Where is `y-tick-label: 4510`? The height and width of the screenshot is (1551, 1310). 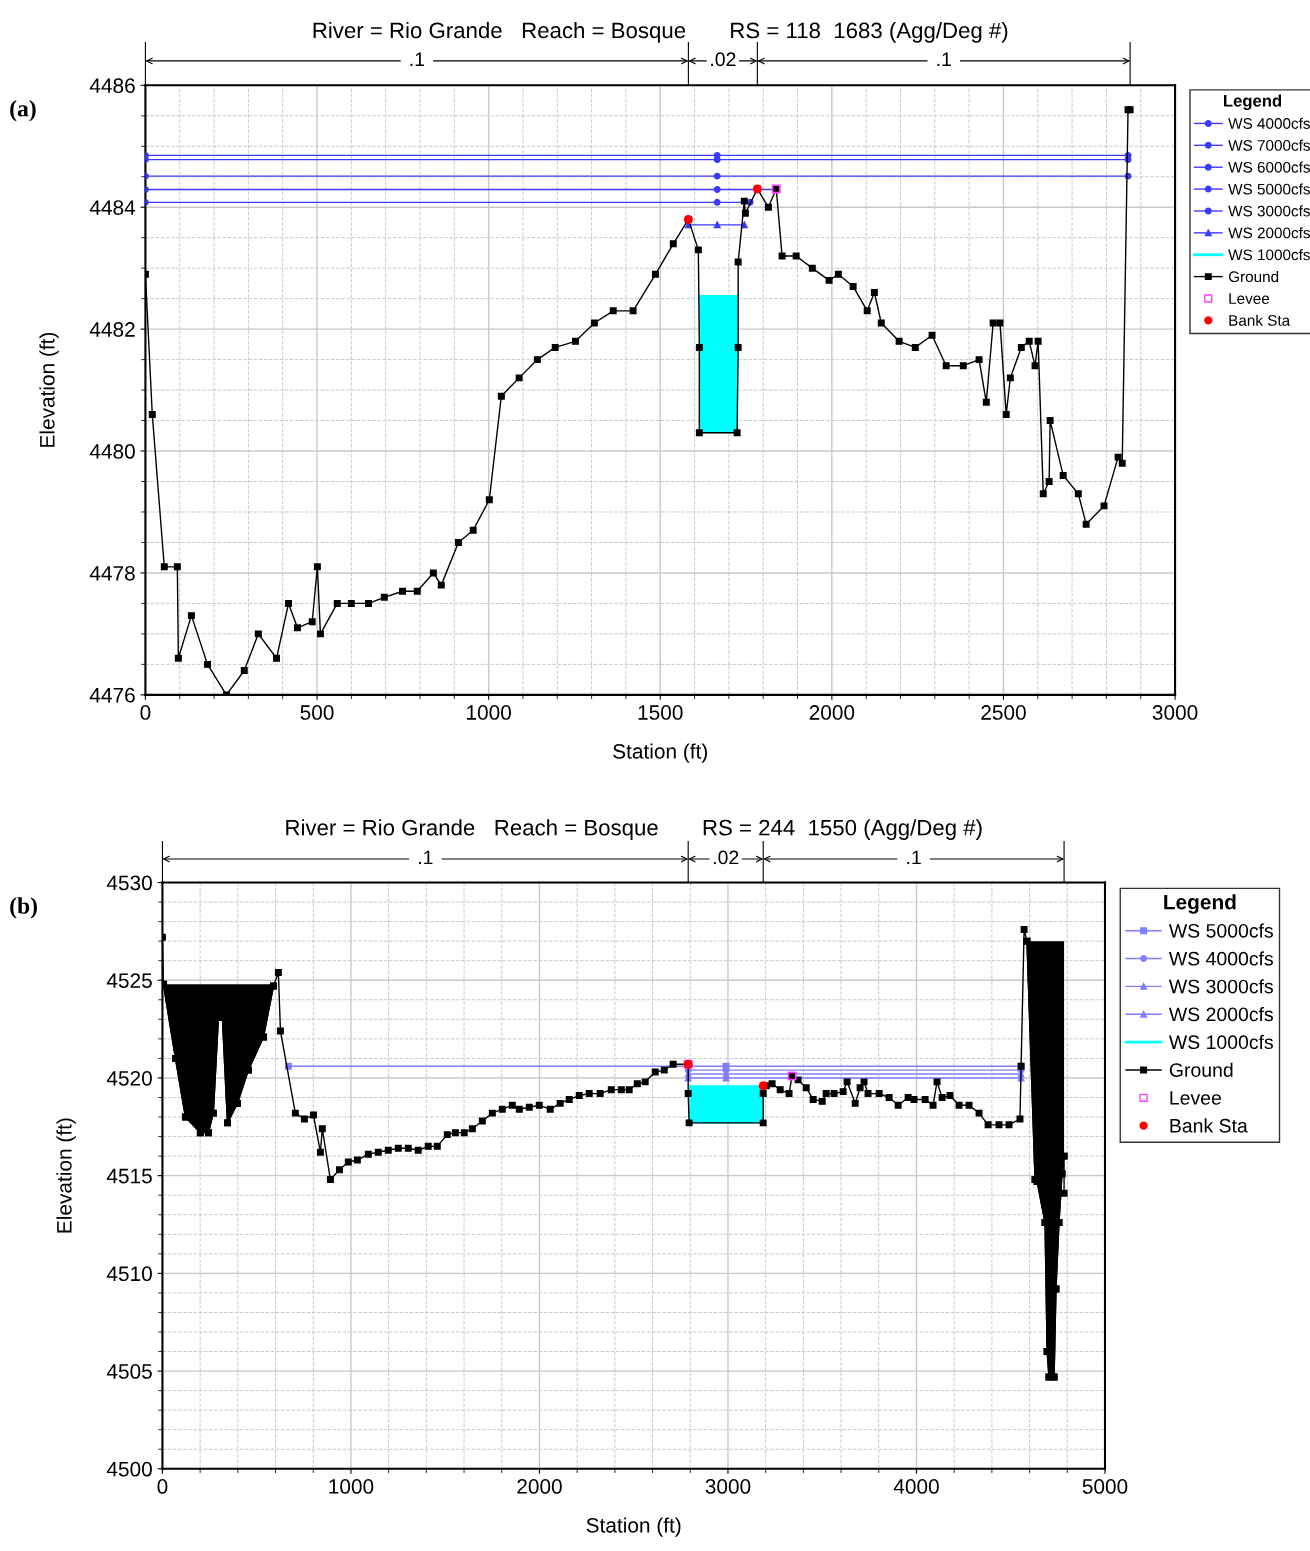 y-tick-label: 4510 is located at coordinates (129, 1274).